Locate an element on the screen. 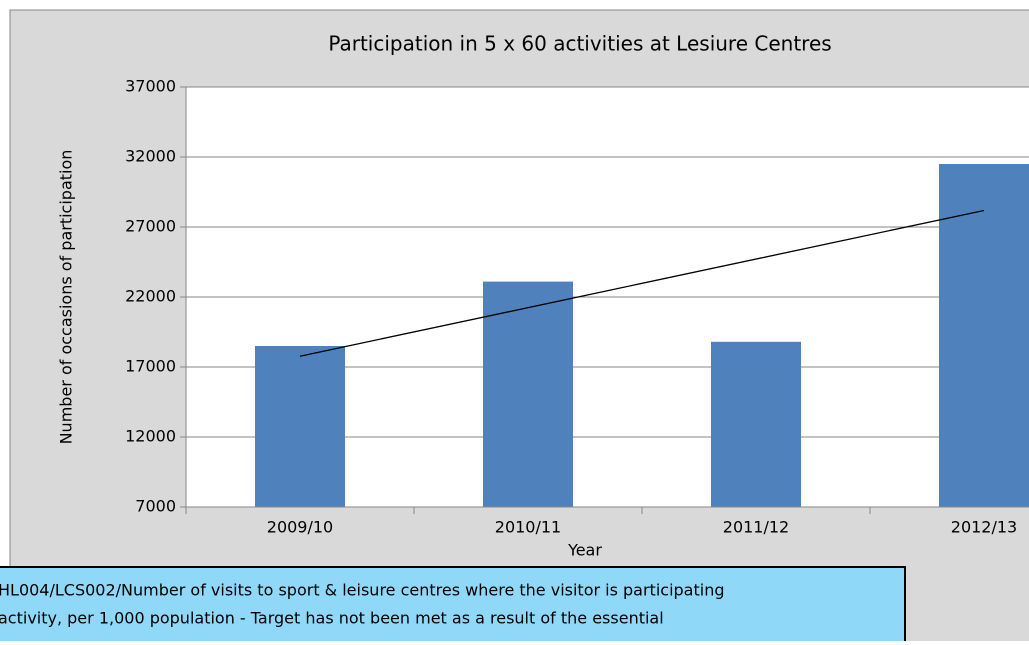 Image resolution: width=1029 pixels, height=645 pixels. annotation-box is located at coordinates (453, 605).